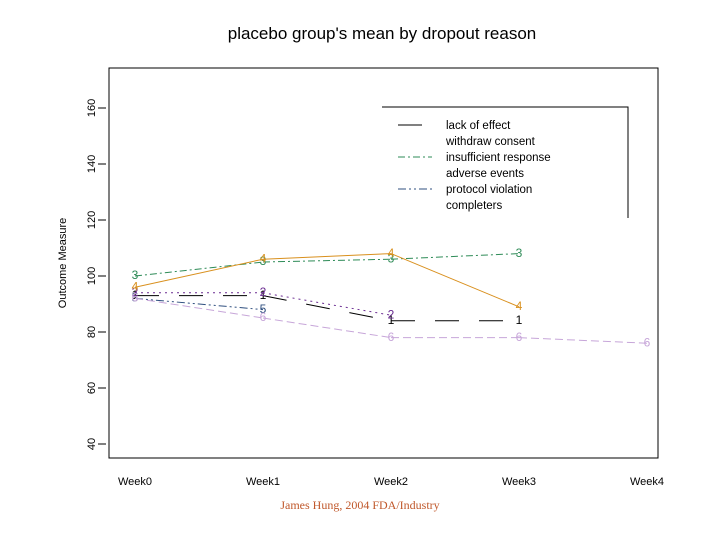 This screenshot has height=540, width=720. I want to click on chart-title: placebo group's mean by dropout reason, so click(382, 33).